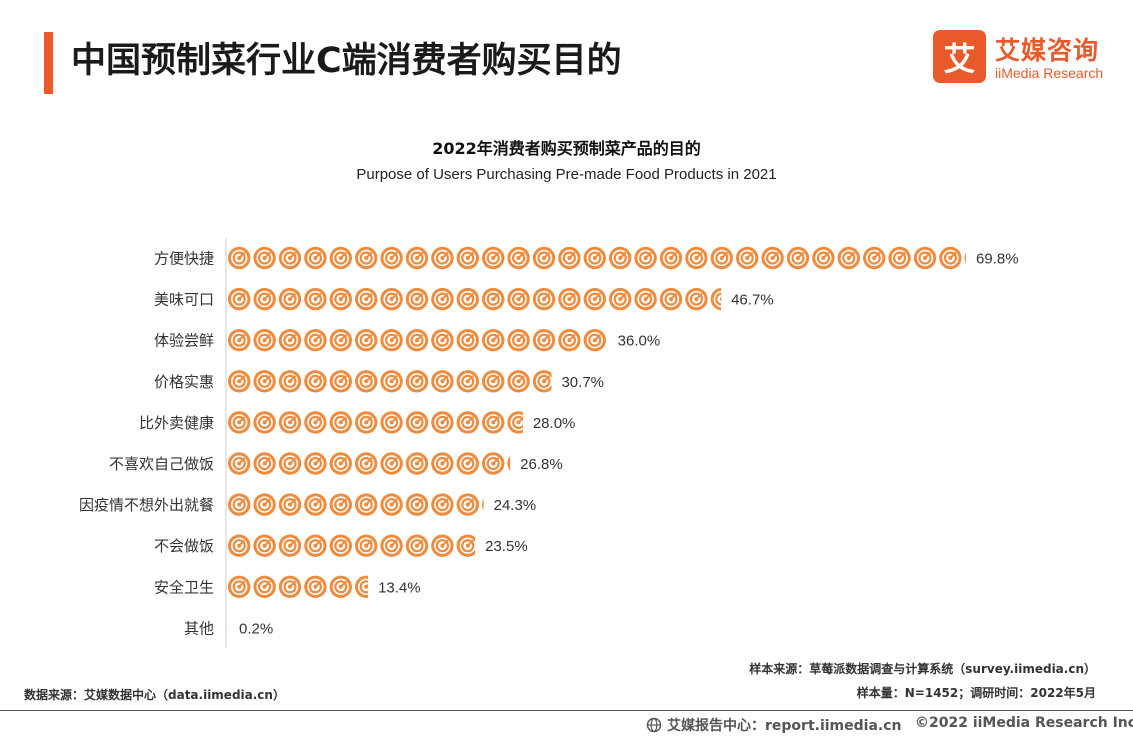  Describe the element at coordinates (554, 423) in the screenshot. I see `data-label: 28.0%` at that location.